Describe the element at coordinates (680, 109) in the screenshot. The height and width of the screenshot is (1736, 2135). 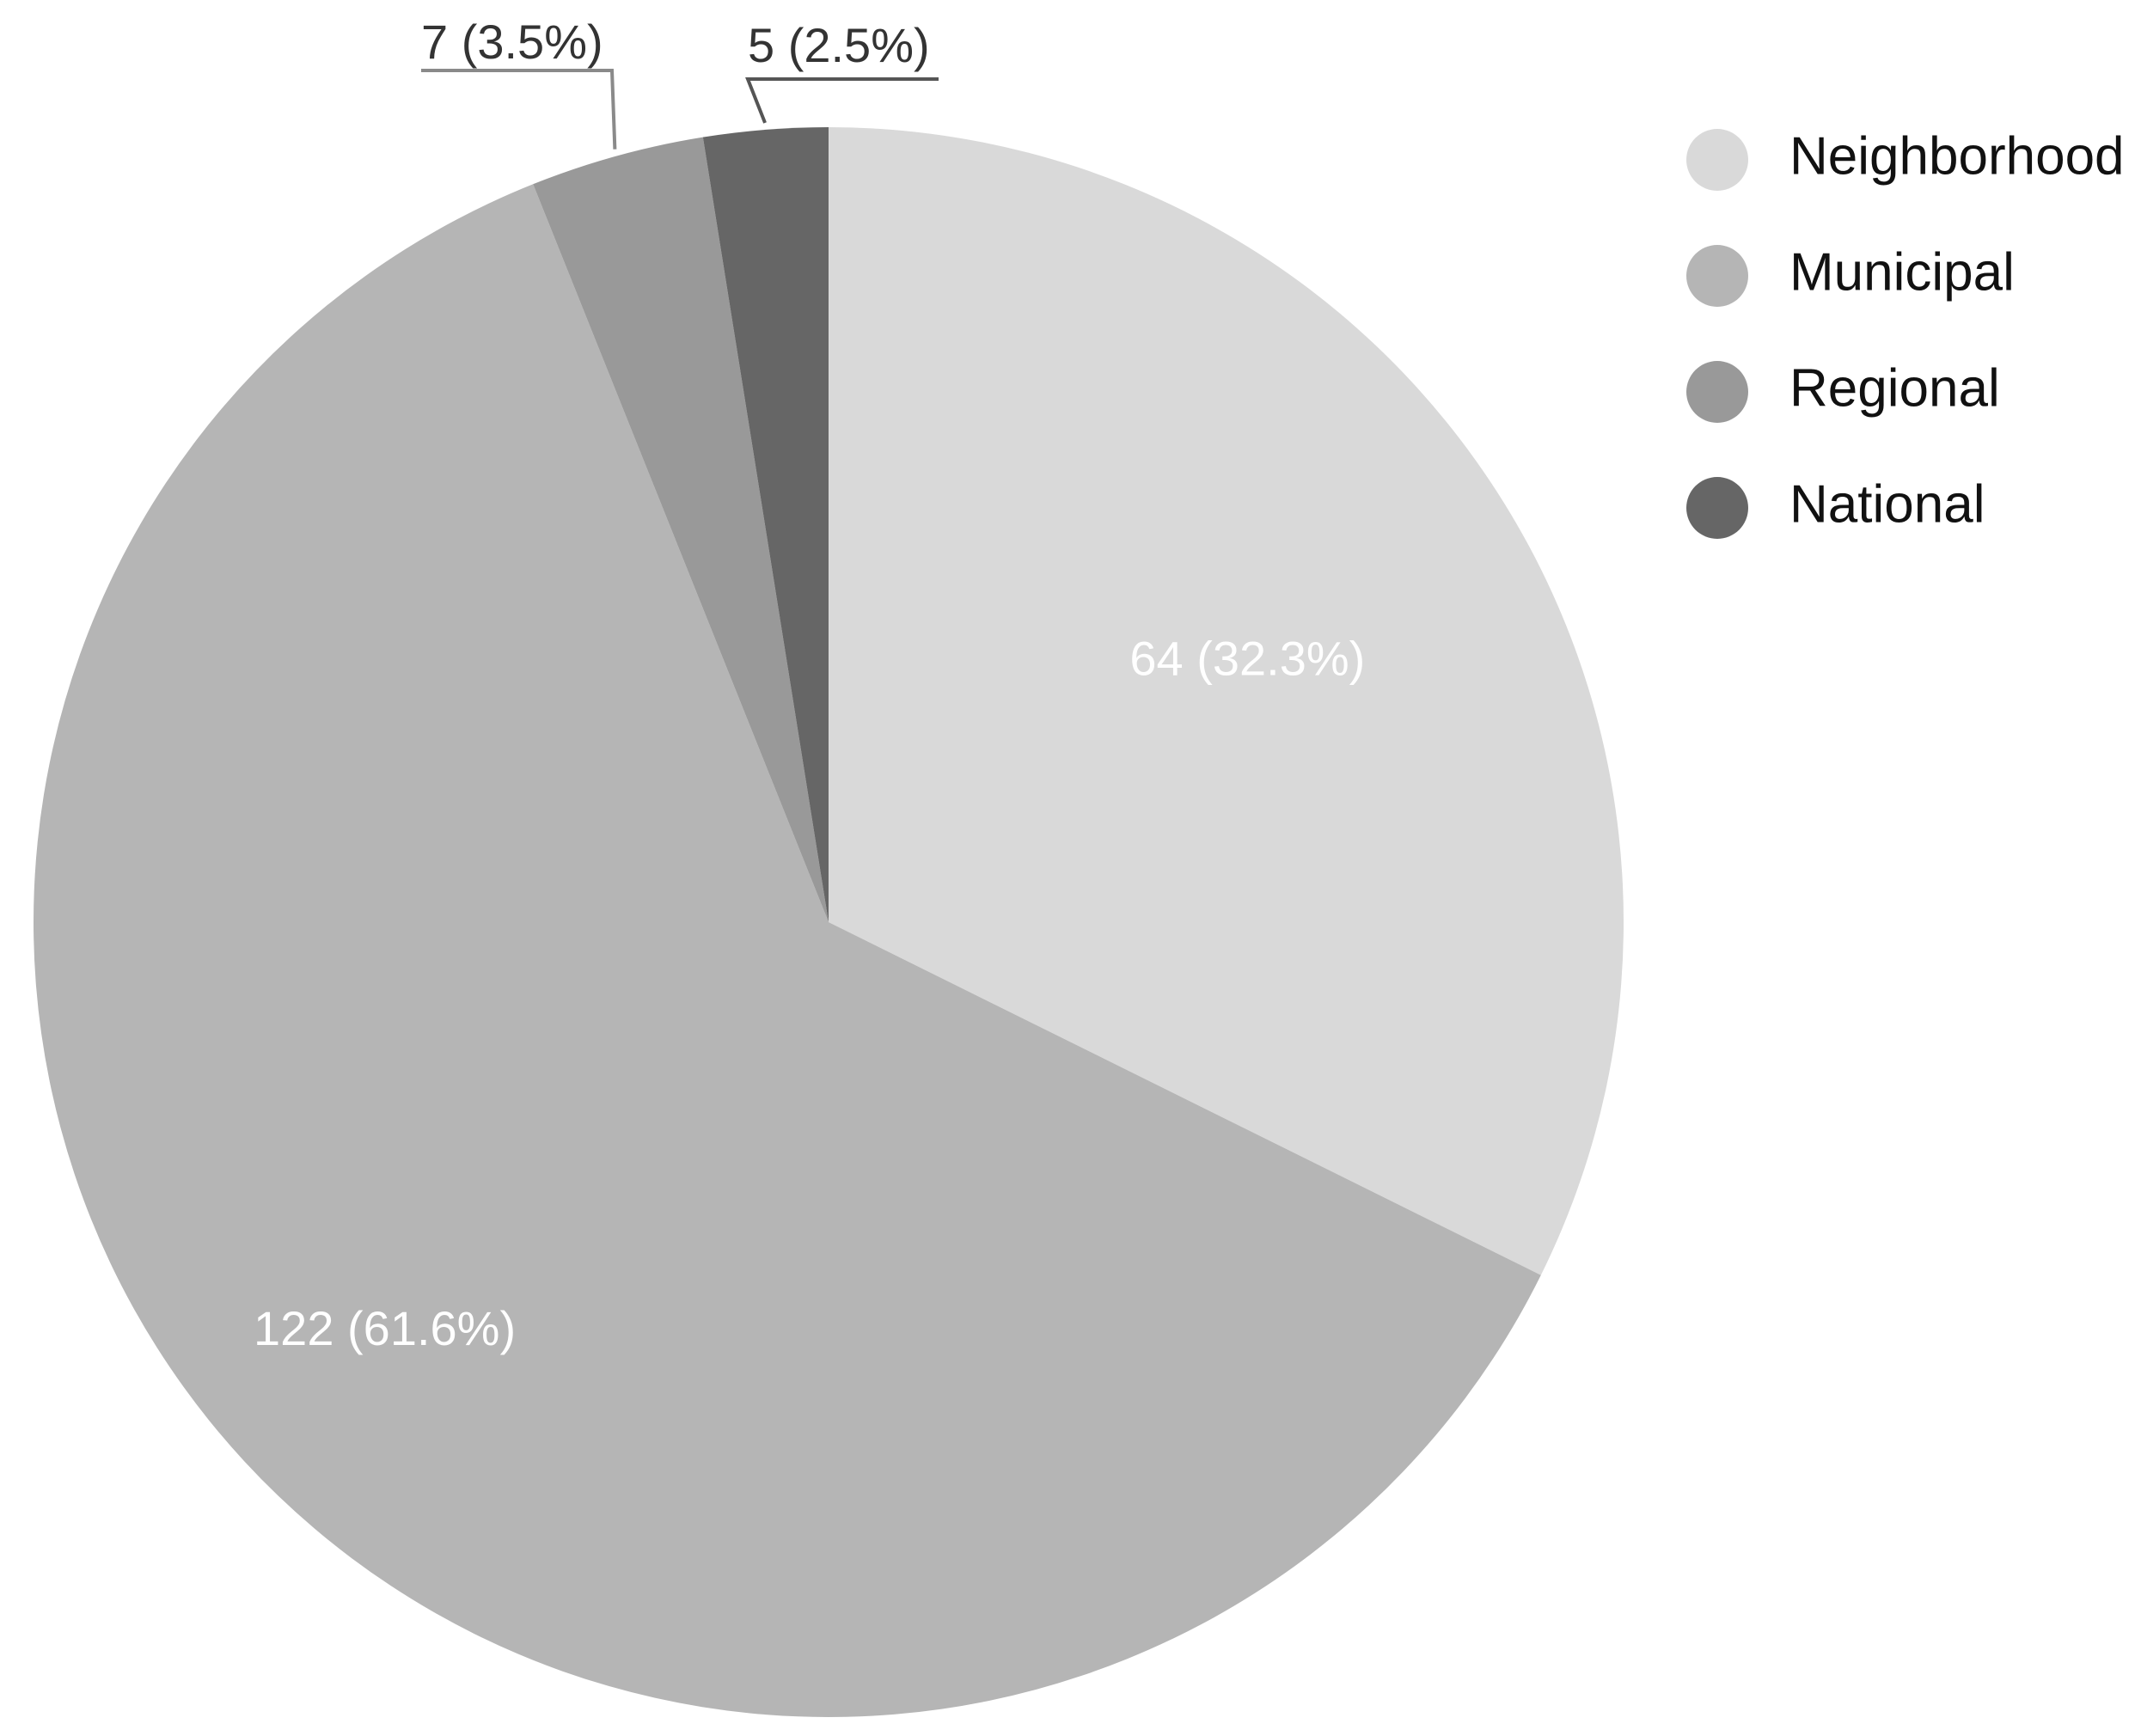
I see `leader-lines` at that location.